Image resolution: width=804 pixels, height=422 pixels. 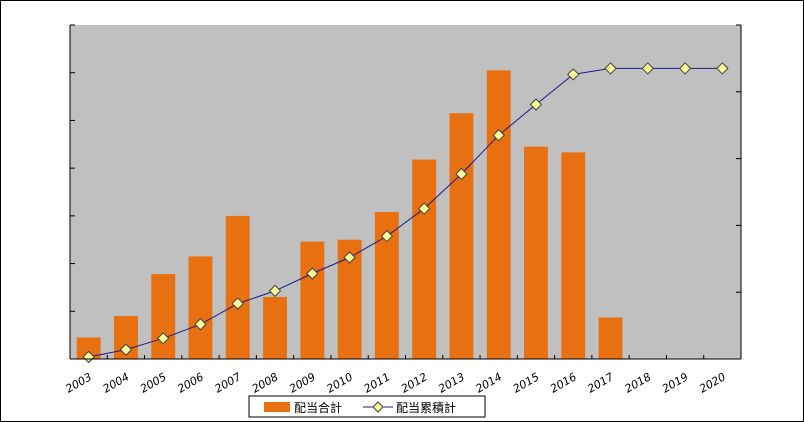 What do you see at coordinates (563, 382) in the screenshot?
I see `x-tick-label: 2016` at bounding box center [563, 382].